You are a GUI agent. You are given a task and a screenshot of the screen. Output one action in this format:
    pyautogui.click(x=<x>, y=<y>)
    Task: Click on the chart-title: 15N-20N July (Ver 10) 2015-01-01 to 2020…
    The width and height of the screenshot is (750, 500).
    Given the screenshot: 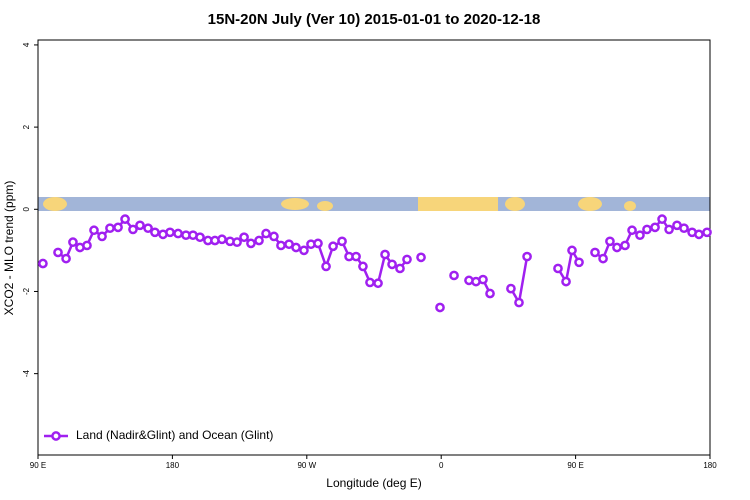 What is the action you would take?
    pyautogui.click(x=374, y=19)
    